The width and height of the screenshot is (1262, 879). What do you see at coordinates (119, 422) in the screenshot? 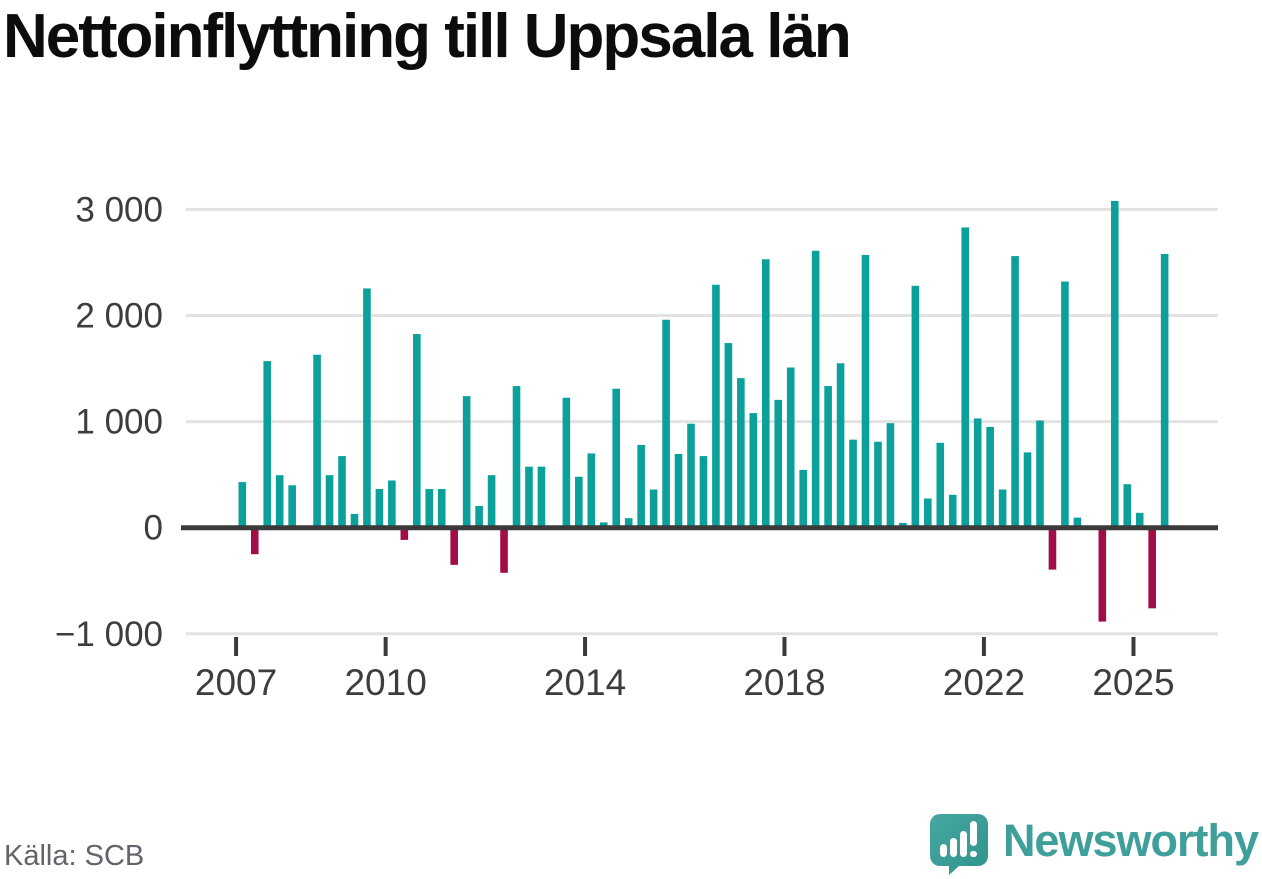
I see `y-tick-label: 1 000` at bounding box center [119, 422].